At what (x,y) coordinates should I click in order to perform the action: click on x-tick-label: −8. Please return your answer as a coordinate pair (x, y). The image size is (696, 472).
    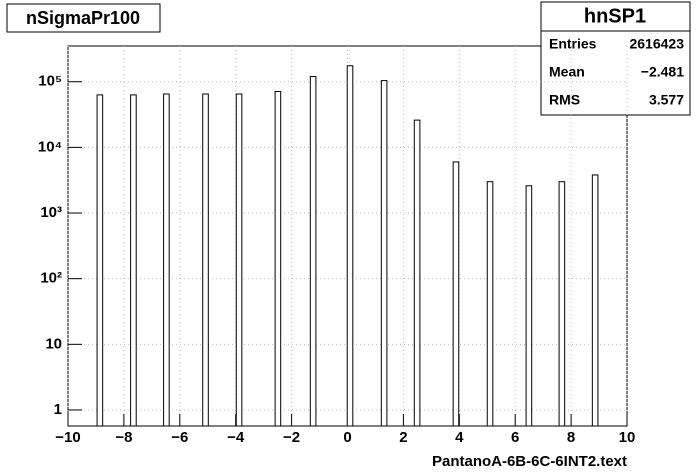
    Looking at the image, I should click on (123, 437).